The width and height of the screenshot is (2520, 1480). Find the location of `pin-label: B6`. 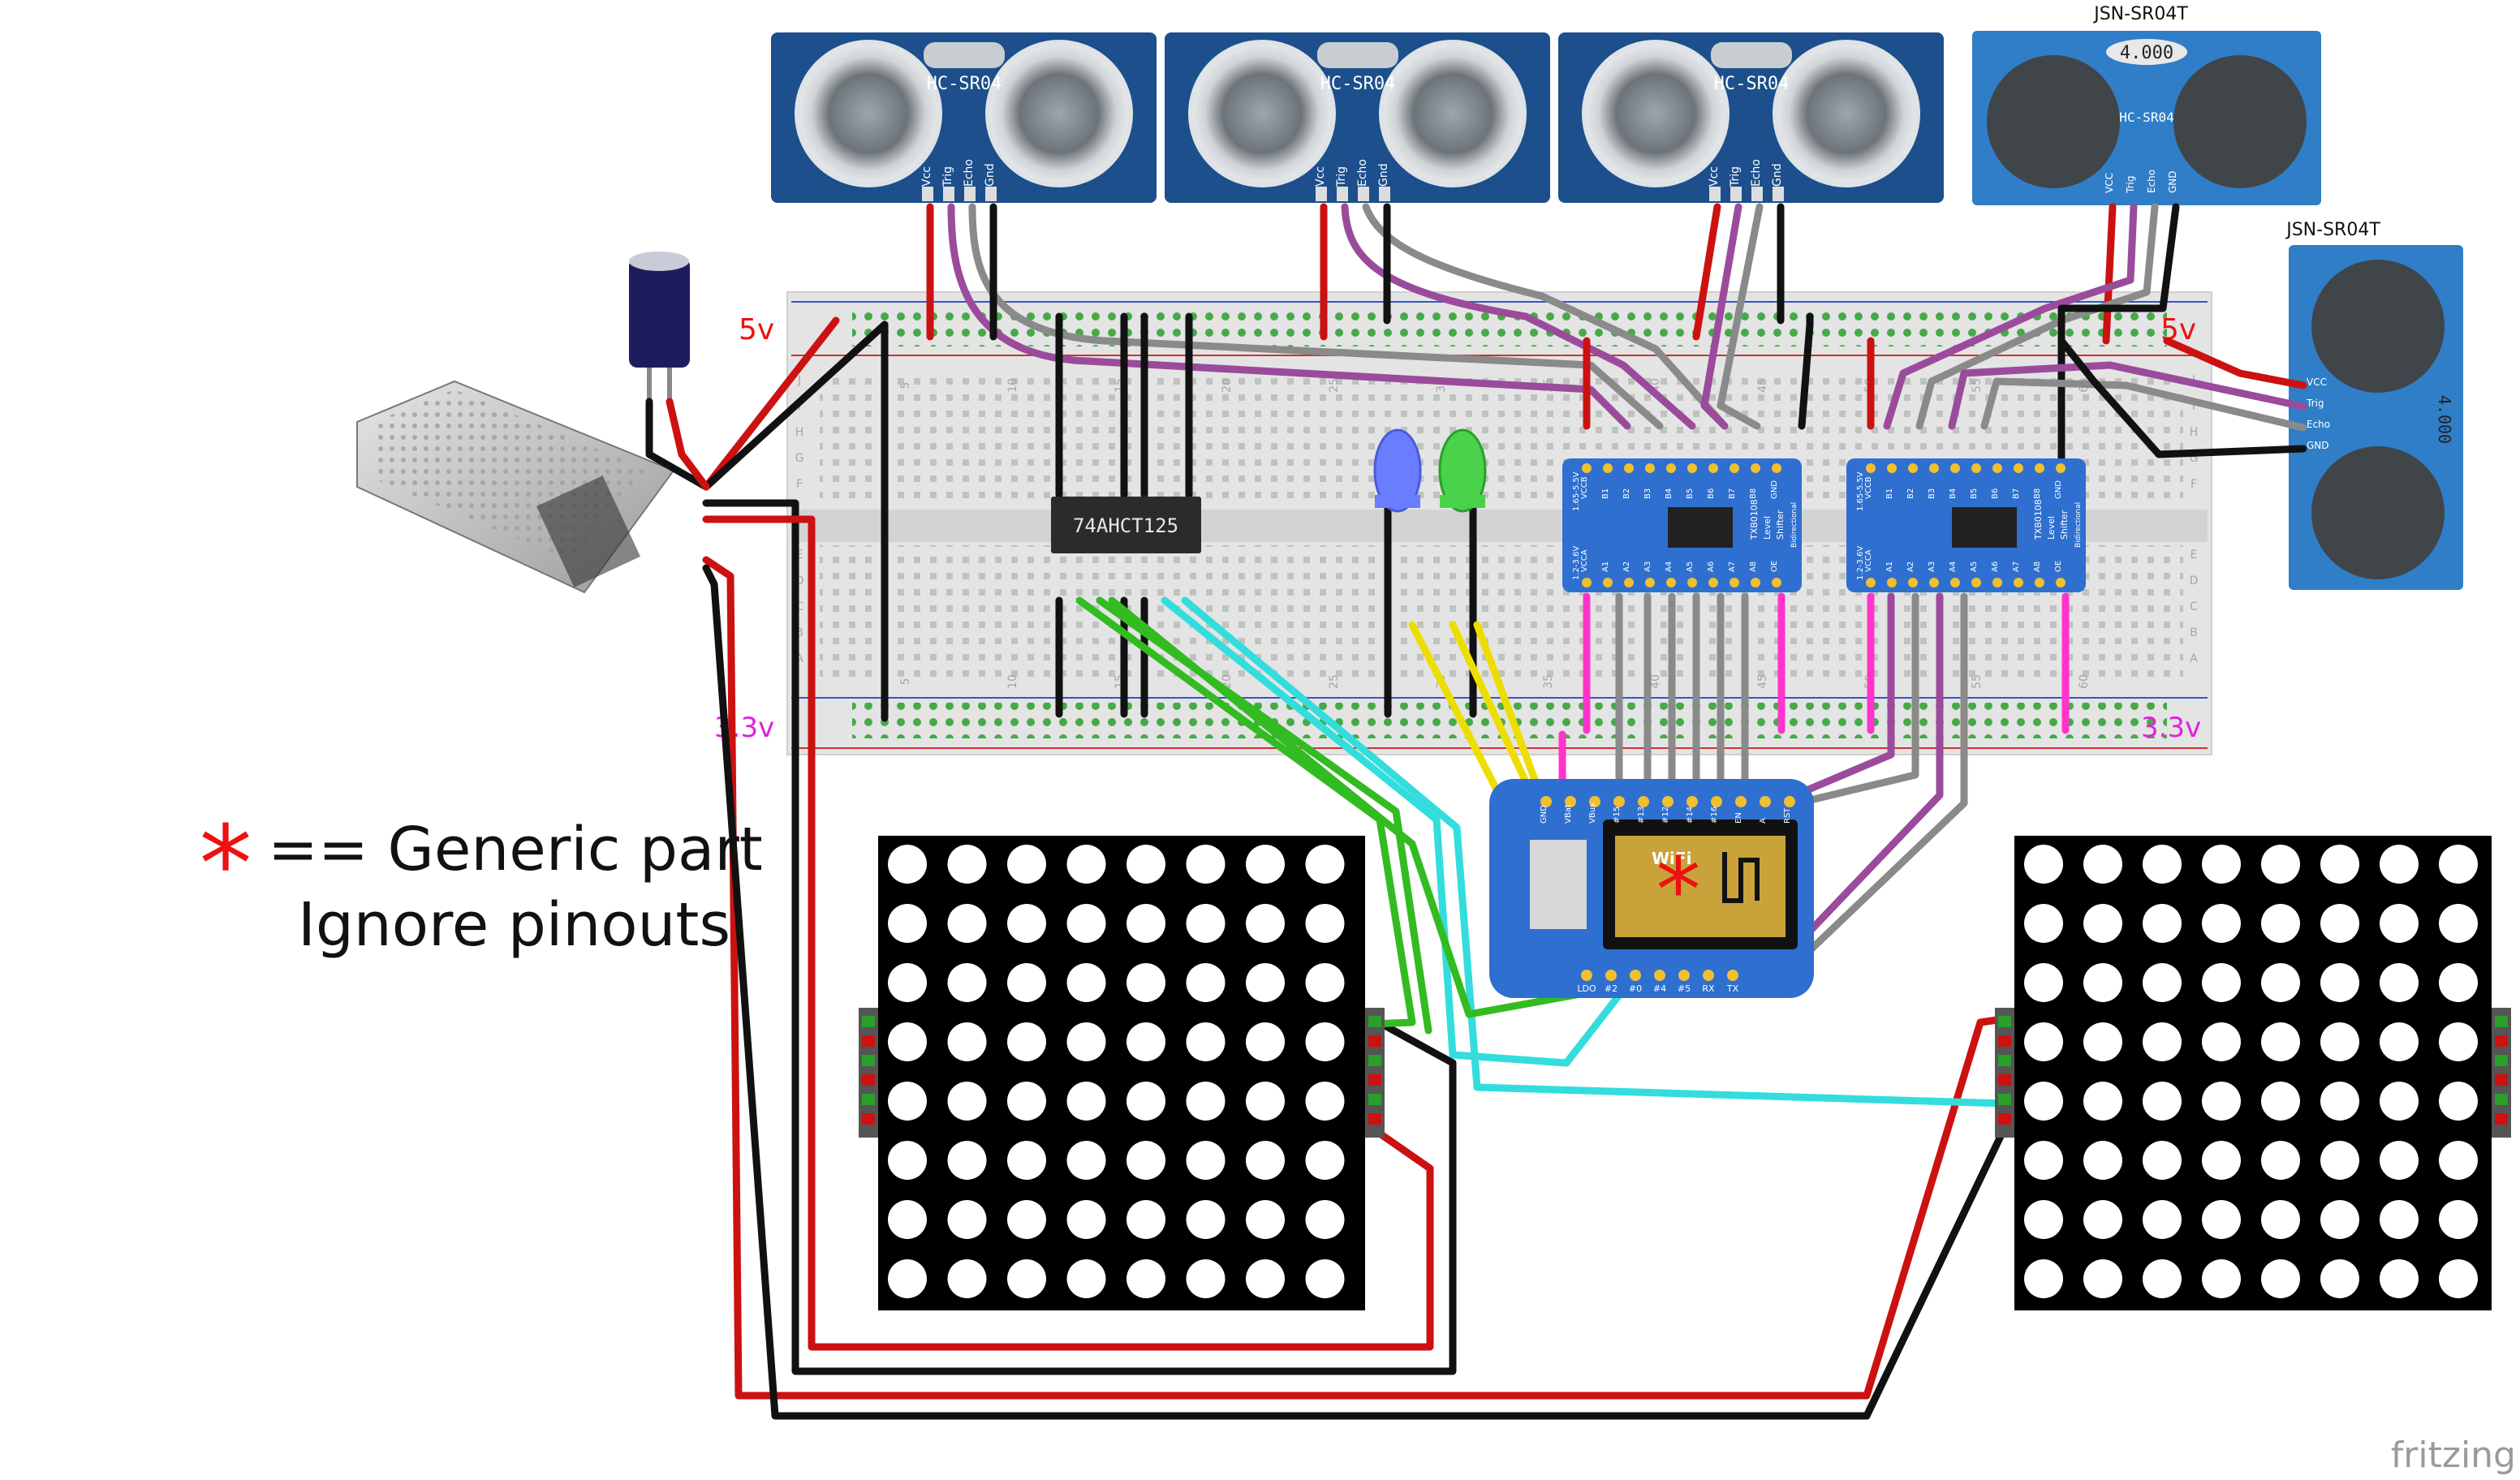

pin-label: B6 is located at coordinates (1996, 494).